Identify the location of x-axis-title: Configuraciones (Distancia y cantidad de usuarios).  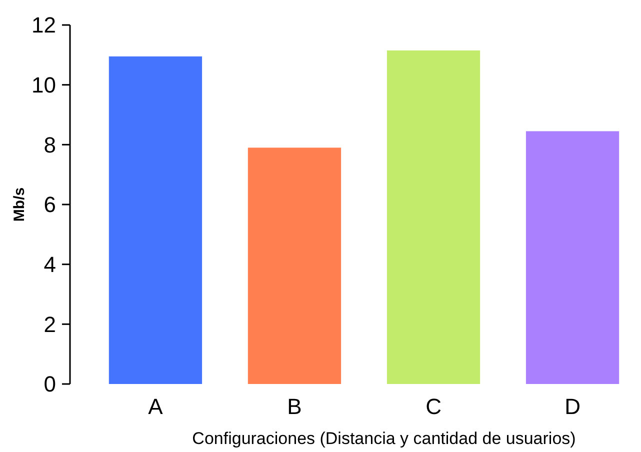
(384, 438).